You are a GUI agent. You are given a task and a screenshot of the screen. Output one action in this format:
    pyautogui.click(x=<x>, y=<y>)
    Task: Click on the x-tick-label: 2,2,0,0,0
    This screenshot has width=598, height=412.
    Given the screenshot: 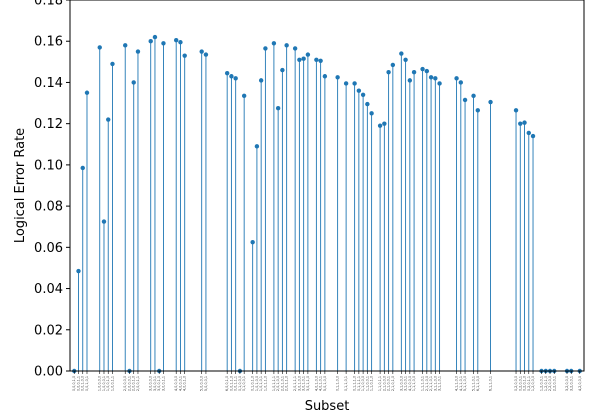 What is the action you would take?
    pyautogui.click(x=550, y=383)
    